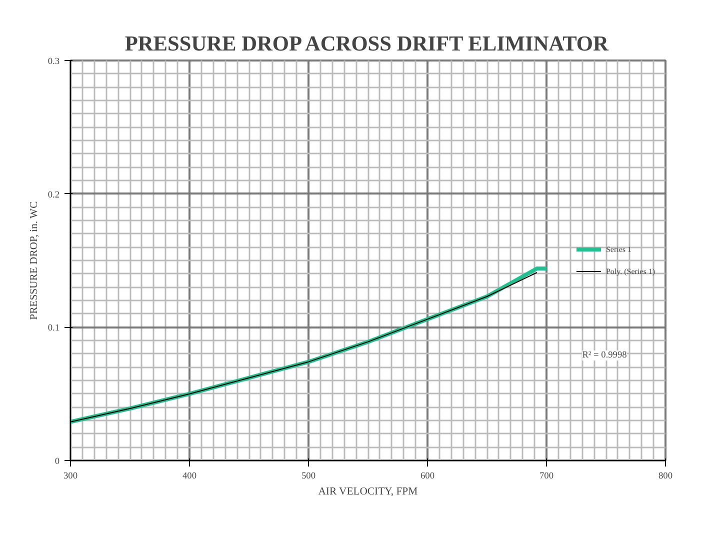 The image size is (720, 540). Describe the element at coordinates (665, 477) in the screenshot. I see `x-tick-label: 800` at that location.